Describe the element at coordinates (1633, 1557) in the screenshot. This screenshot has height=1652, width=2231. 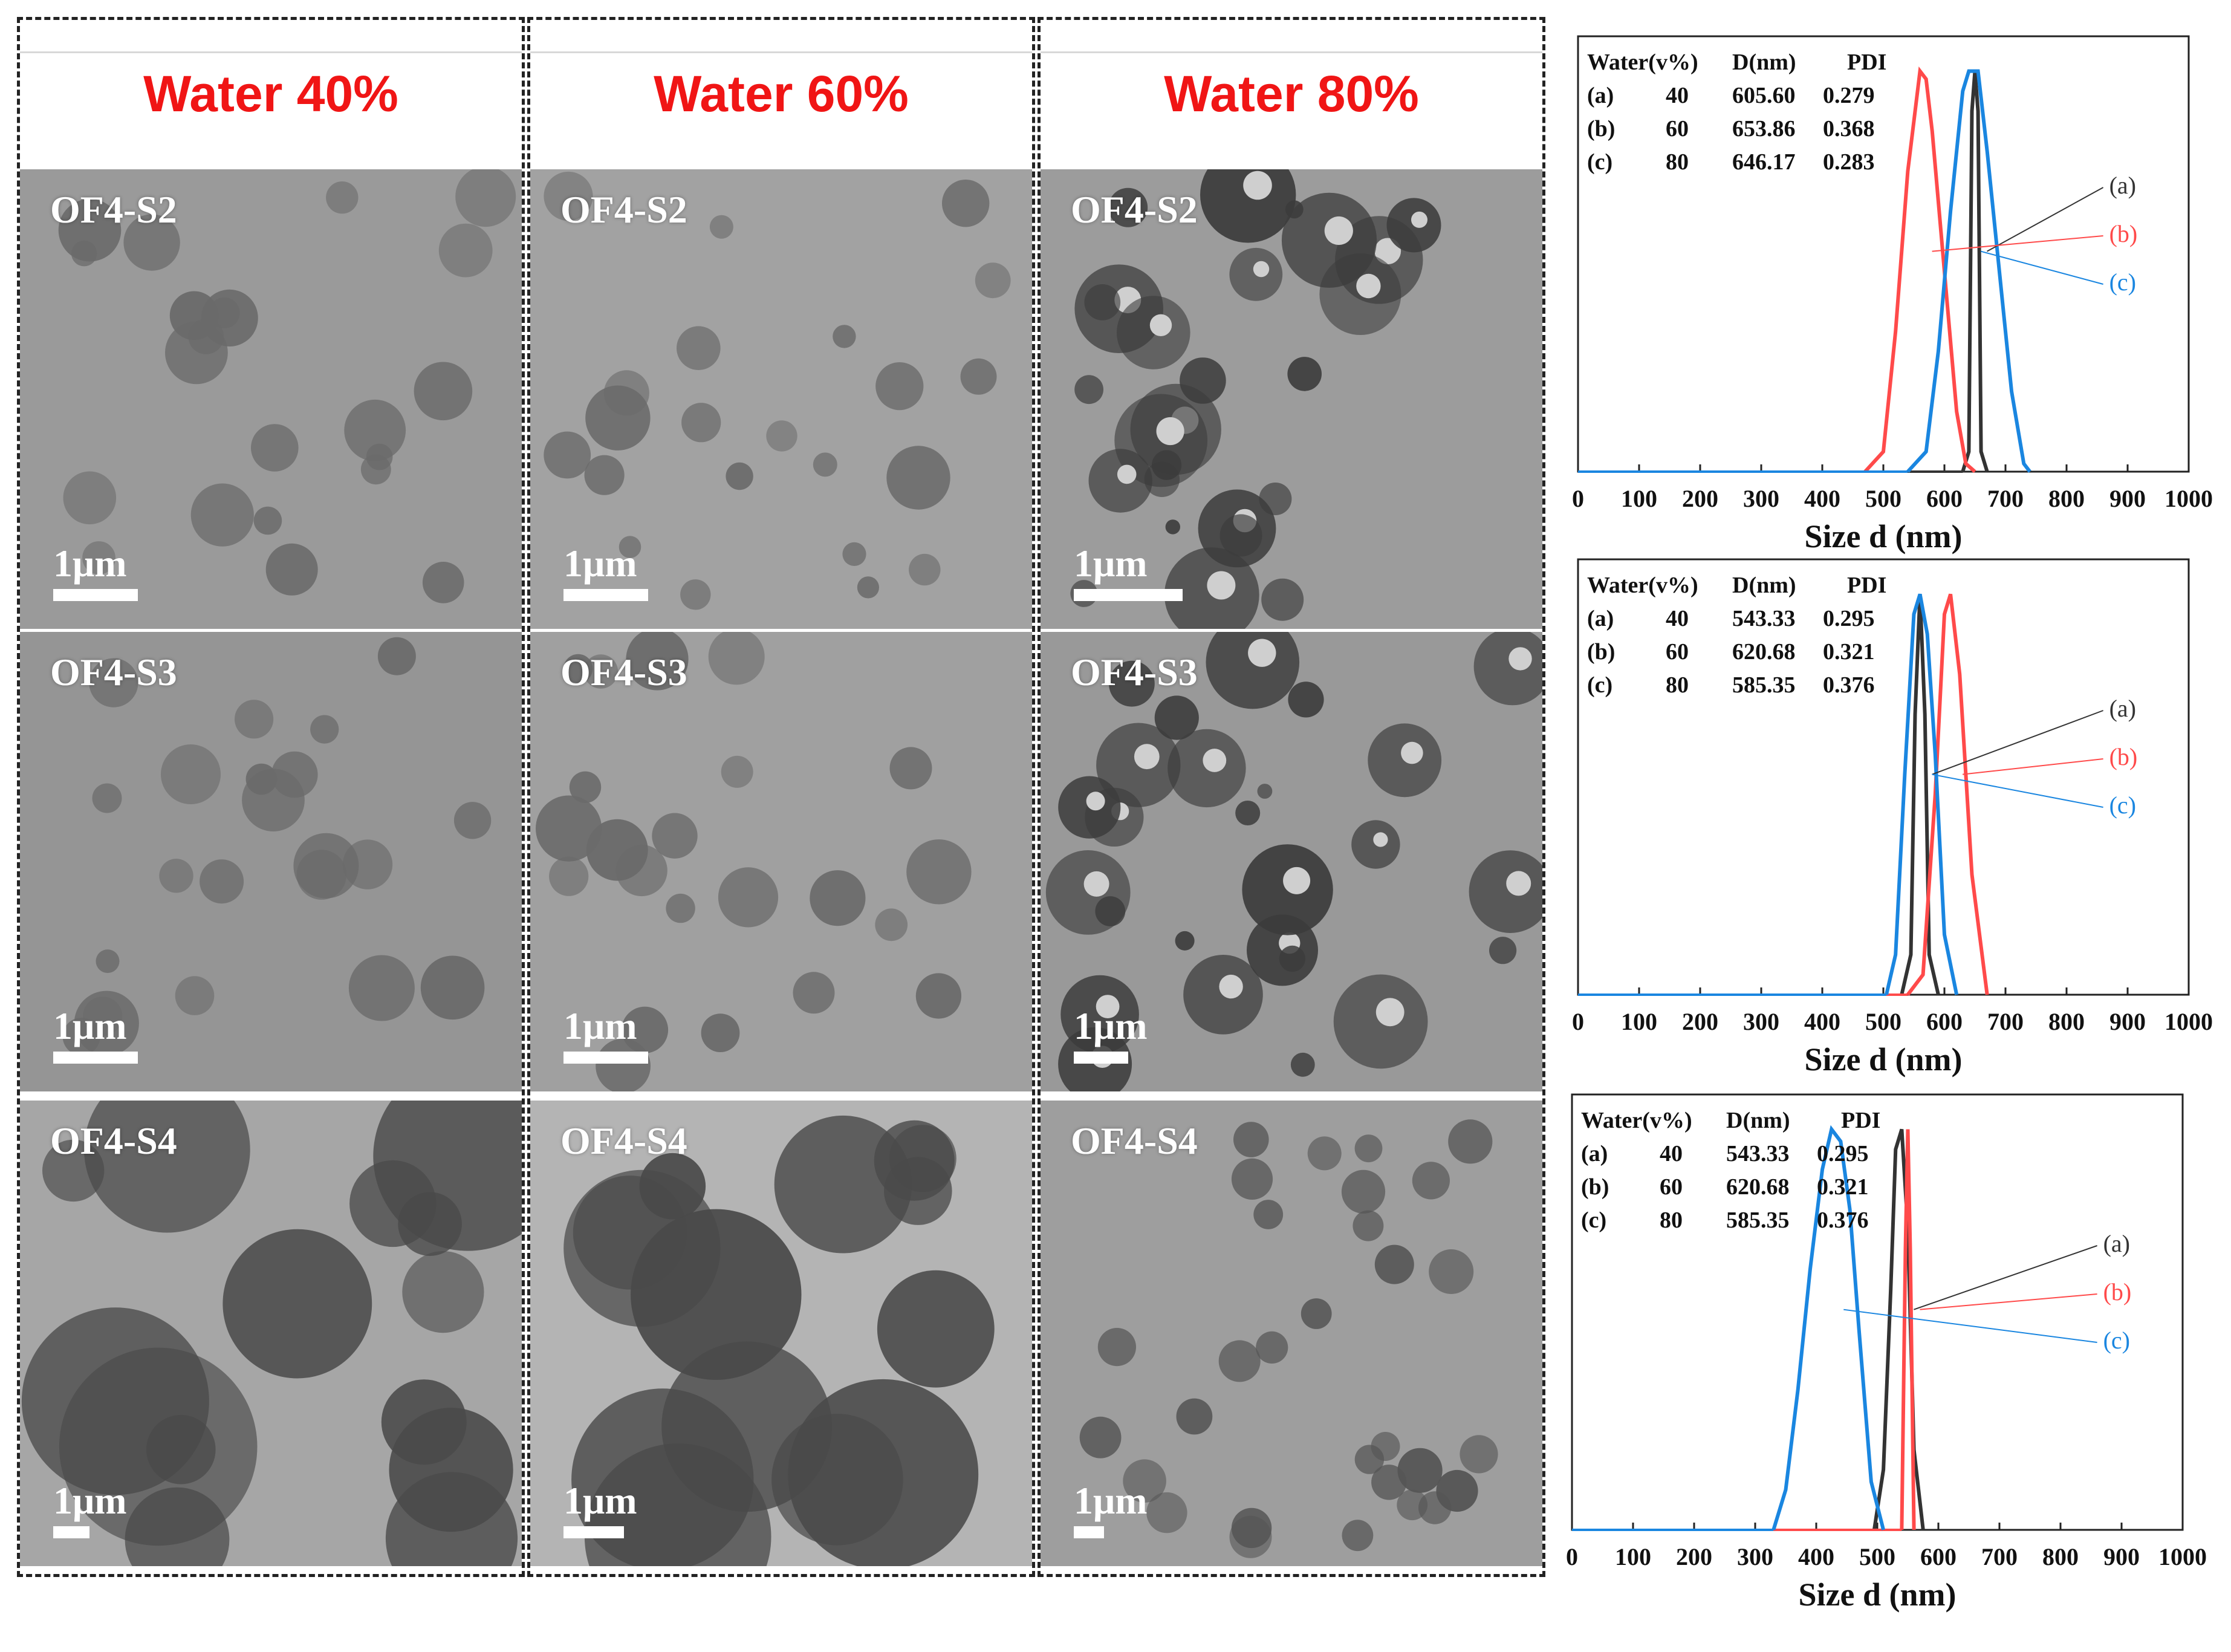
I see `x-tick-label: 100` at that location.